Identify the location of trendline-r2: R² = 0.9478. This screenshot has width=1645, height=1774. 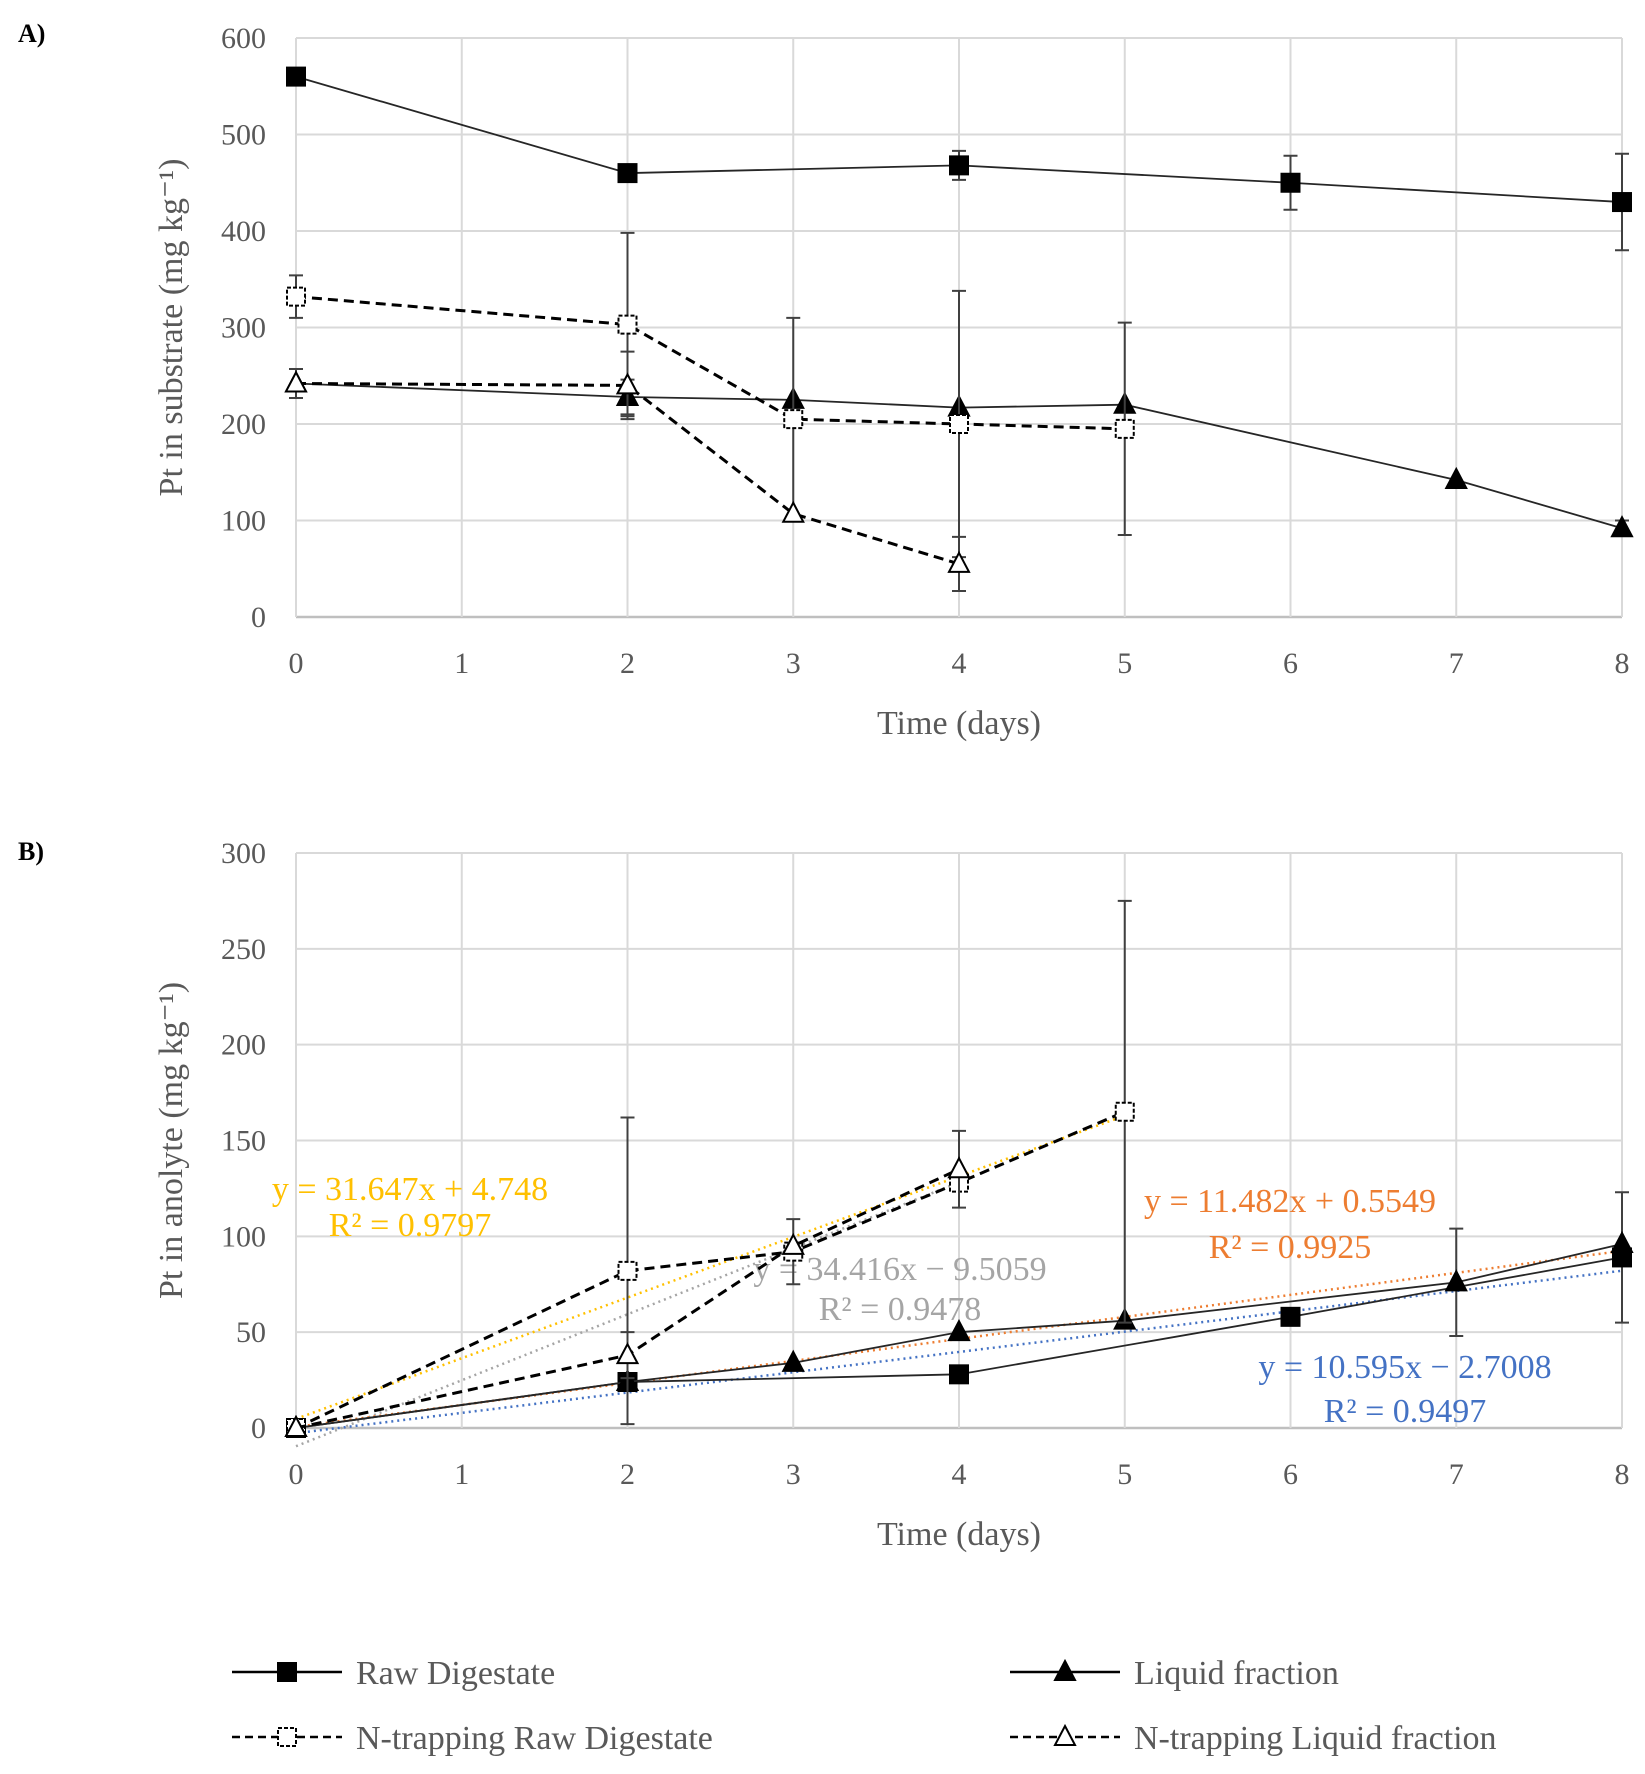
(900, 1309).